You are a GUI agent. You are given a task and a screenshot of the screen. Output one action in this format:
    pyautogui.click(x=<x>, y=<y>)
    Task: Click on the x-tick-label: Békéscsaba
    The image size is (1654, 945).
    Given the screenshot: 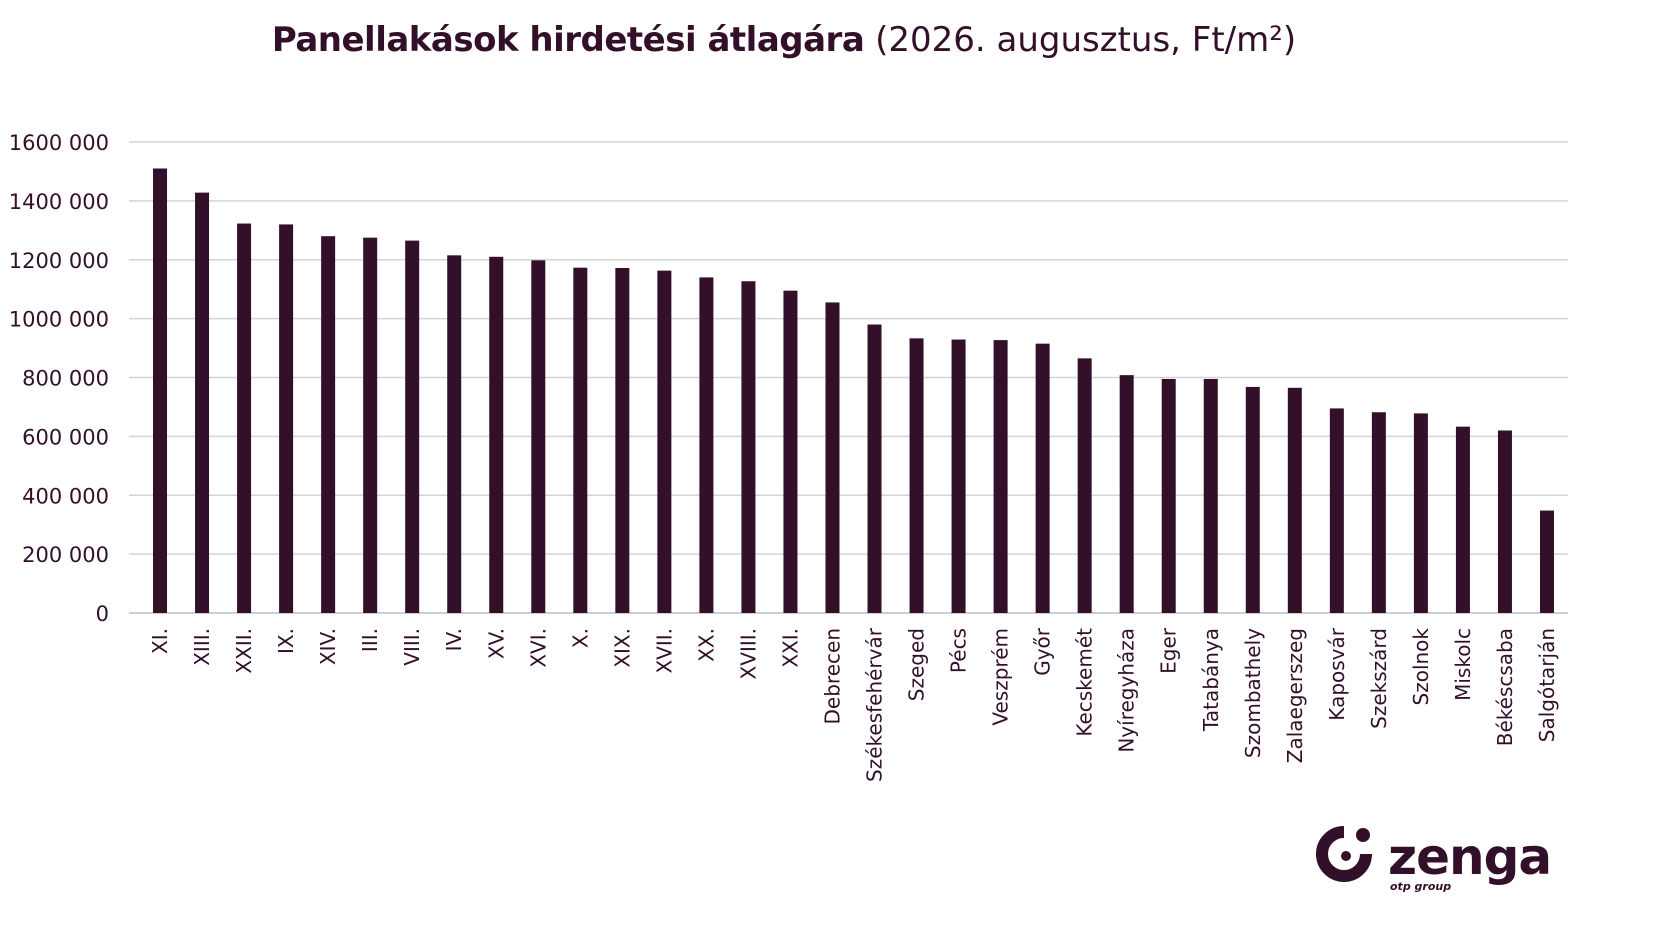 What is the action you would take?
    pyautogui.click(x=1505, y=687)
    